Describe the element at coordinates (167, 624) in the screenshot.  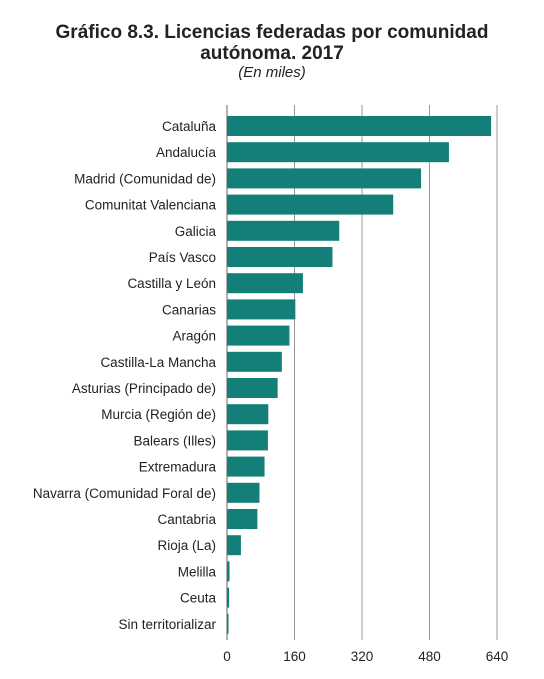
I see `category-label: Sin territorializar` at that location.